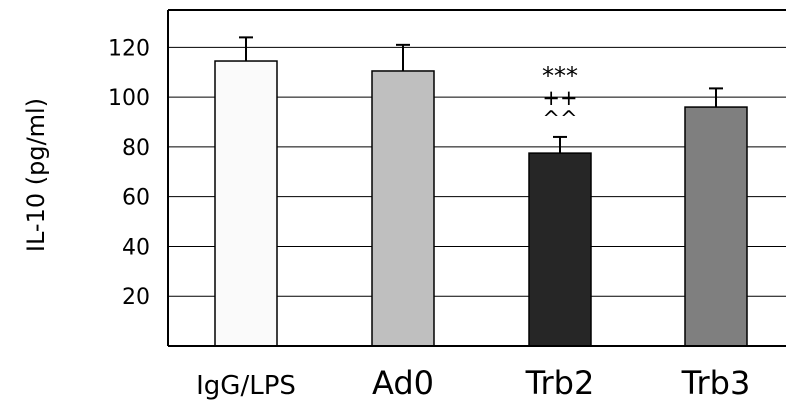 The height and width of the screenshot is (402, 786). Describe the element at coordinates (136, 247) in the screenshot. I see `y-tick-label: 40` at that location.